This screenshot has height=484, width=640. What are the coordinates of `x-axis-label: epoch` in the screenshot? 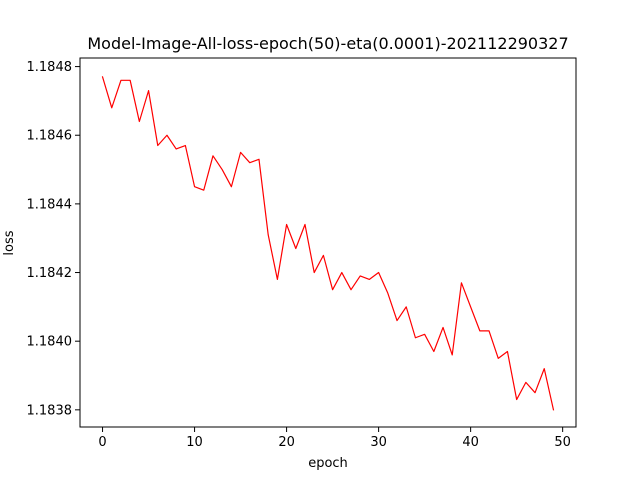 It's located at (328, 463).